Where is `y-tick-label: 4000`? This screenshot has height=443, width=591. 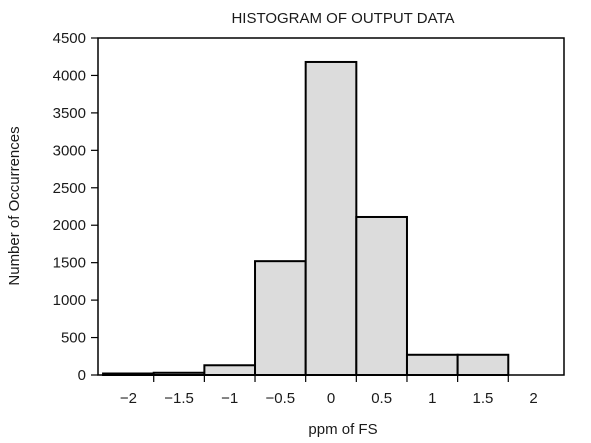
y-tick-label: 4000 is located at coordinates (69, 75).